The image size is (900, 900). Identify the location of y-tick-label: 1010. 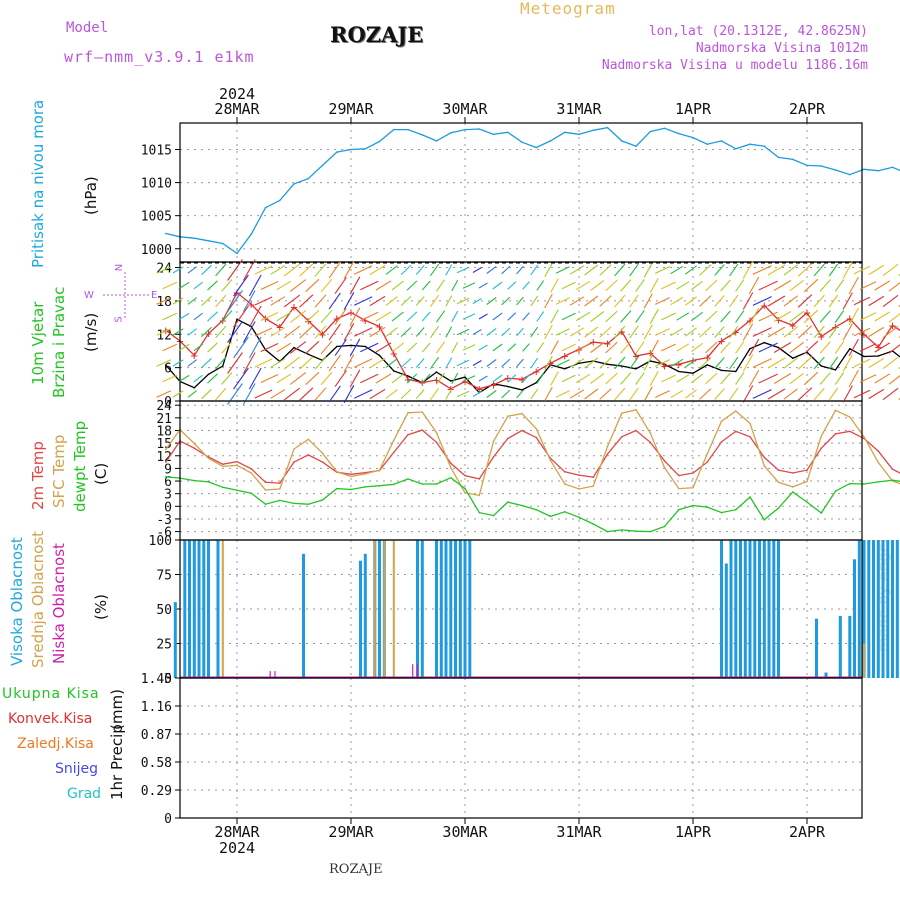
(156, 184).